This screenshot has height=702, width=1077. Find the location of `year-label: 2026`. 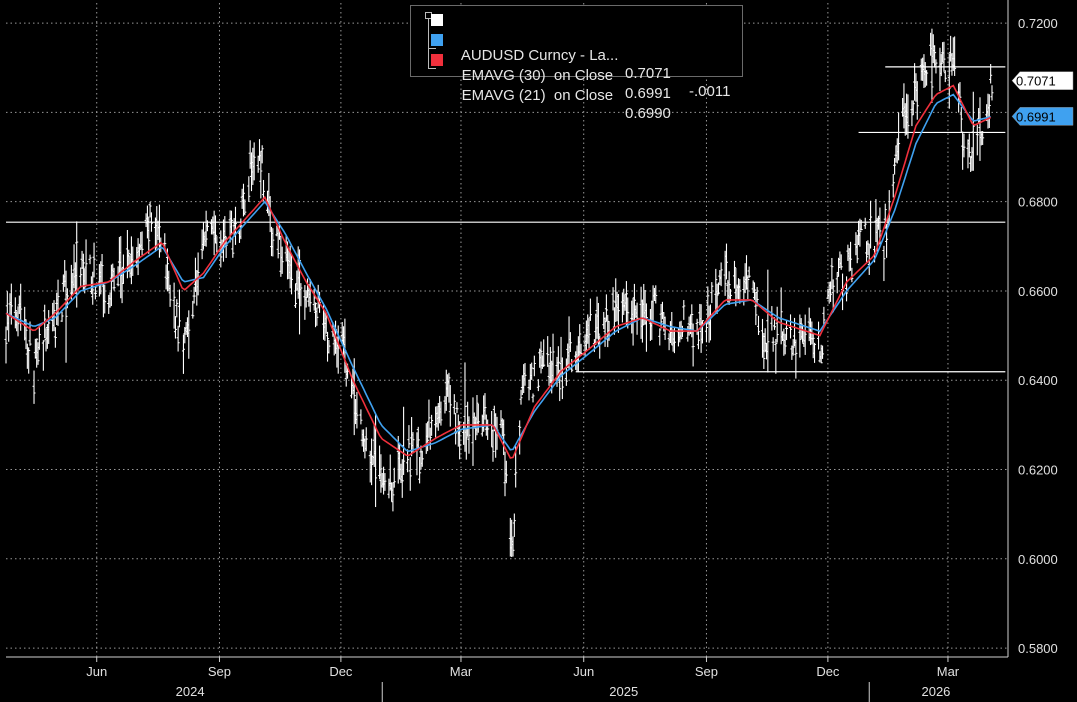

year-label: 2026 is located at coordinates (935, 691).